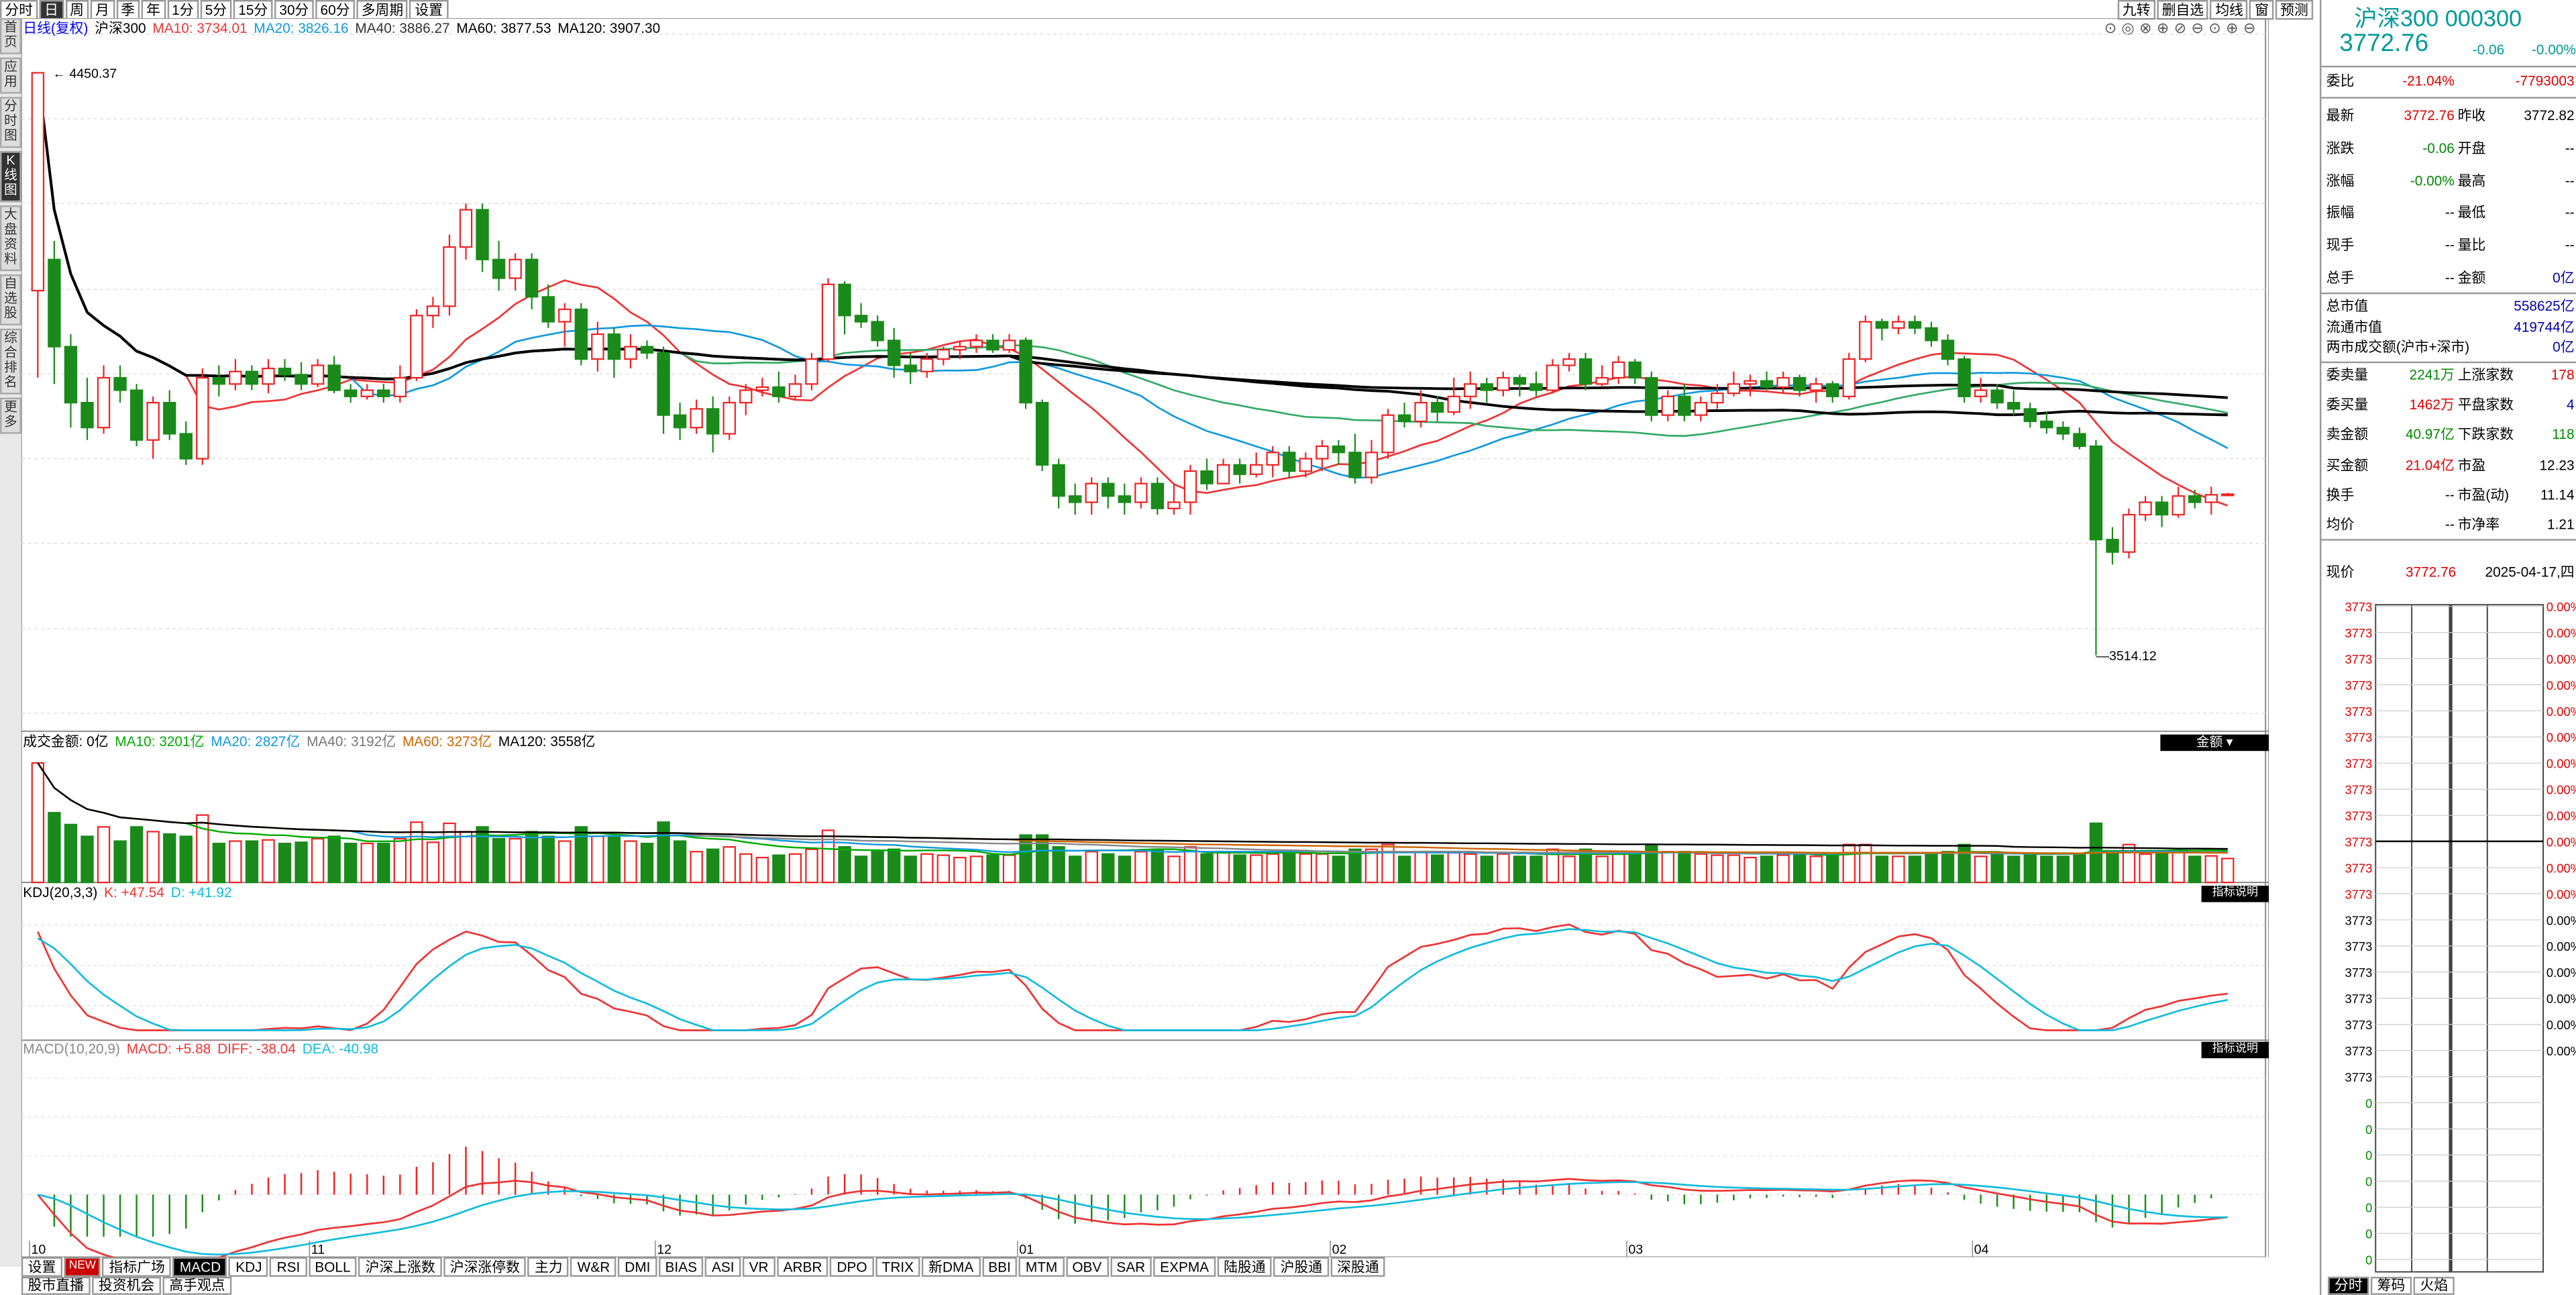 The height and width of the screenshot is (1295, 2576). I want to click on indicator-tab-4: KDJ, so click(249, 1267).